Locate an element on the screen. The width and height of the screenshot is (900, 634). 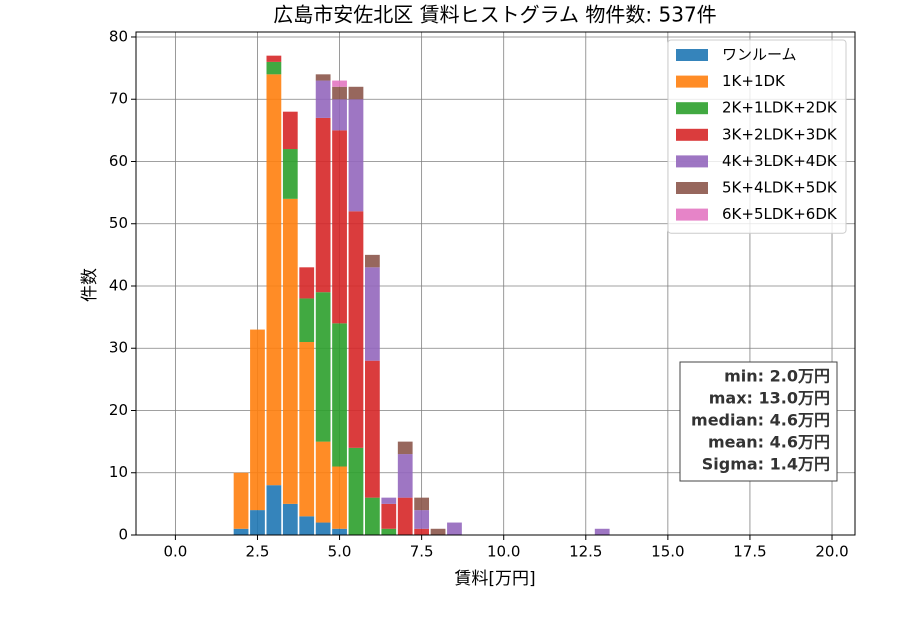
y-tick-label: 60 is located at coordinates (118, 161).